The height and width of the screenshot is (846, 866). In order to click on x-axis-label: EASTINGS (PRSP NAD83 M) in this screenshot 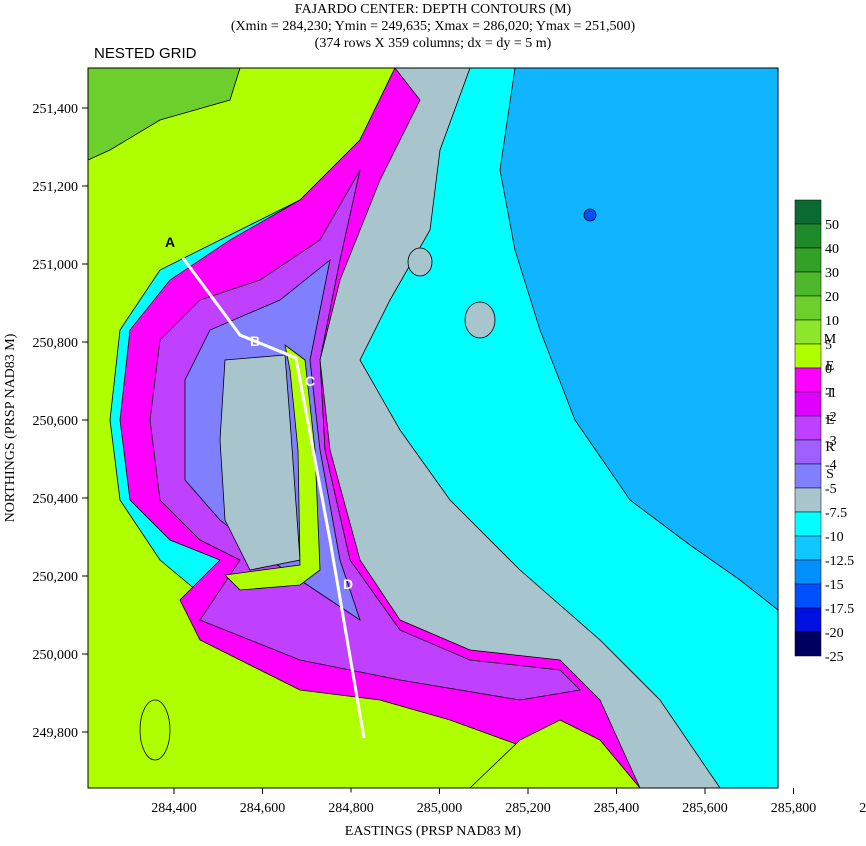, I will do `click(433, 831)`.